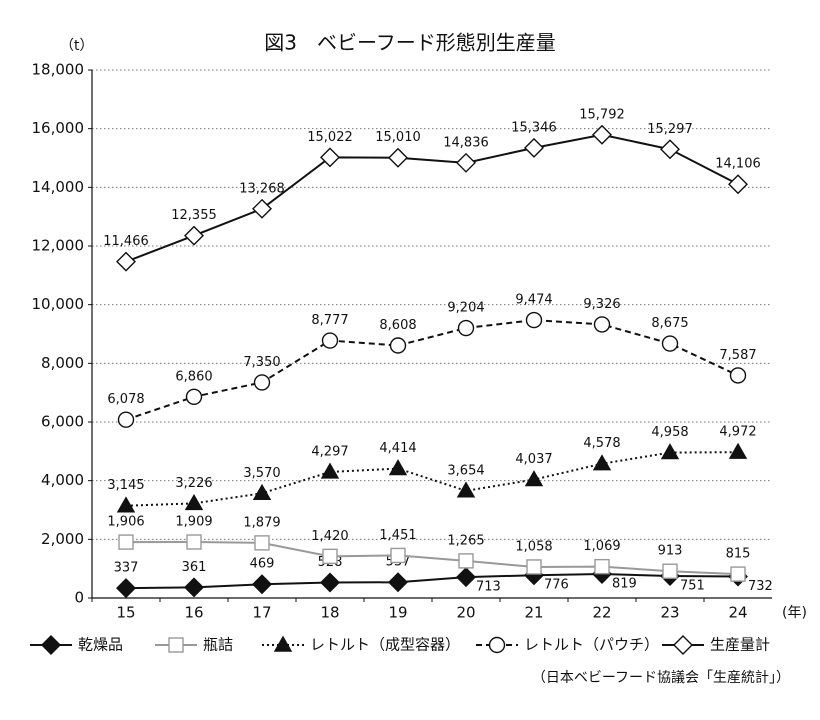 The height and width of the screenshot is (720, 820). What do you see at coordinates (794, 613) in the screenshot?
I see `x-unit: (年)` at bounding box center [794, 613].